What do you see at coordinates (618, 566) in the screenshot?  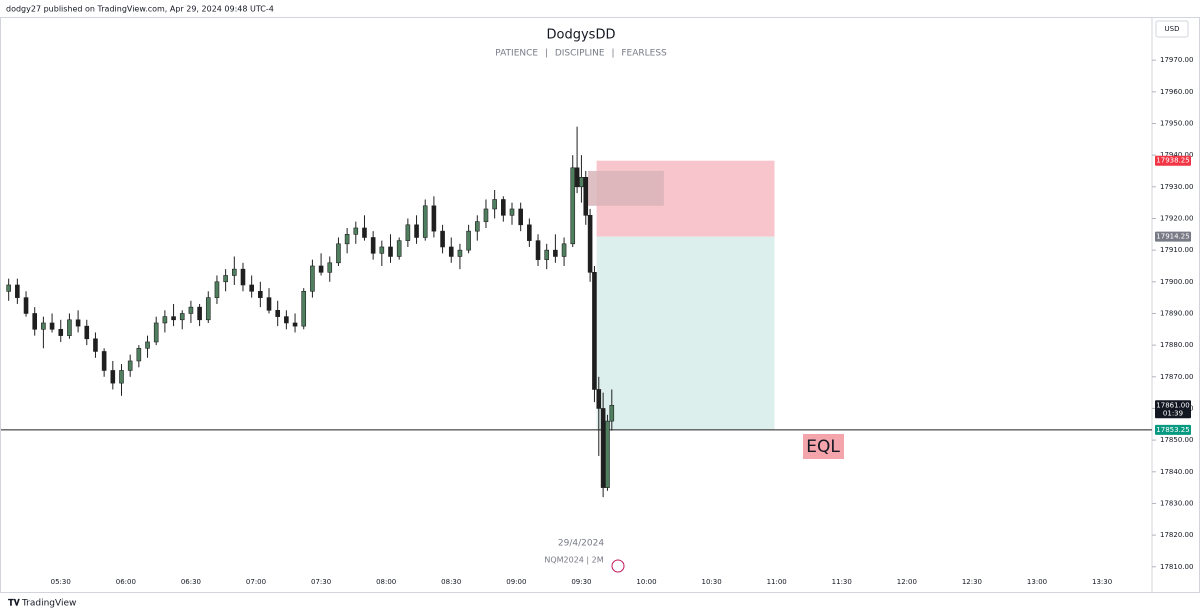 I see `event-icon` at bounding box center [618, 566].